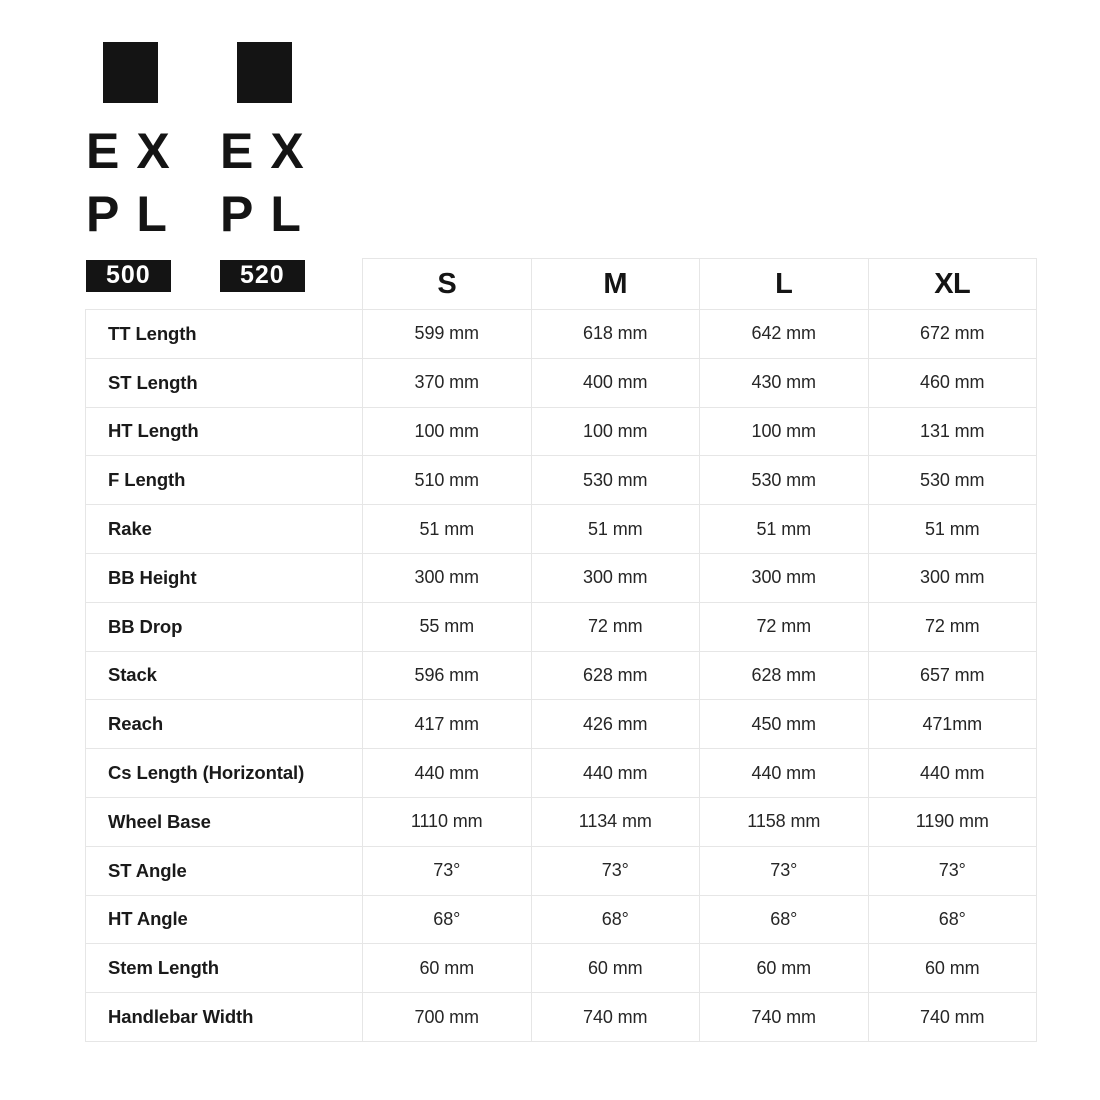 The image size is (1100, 1100). I want to click on table-row: Reach 417 mm 426 mm 450 mm 471mm, so click(561, 724).